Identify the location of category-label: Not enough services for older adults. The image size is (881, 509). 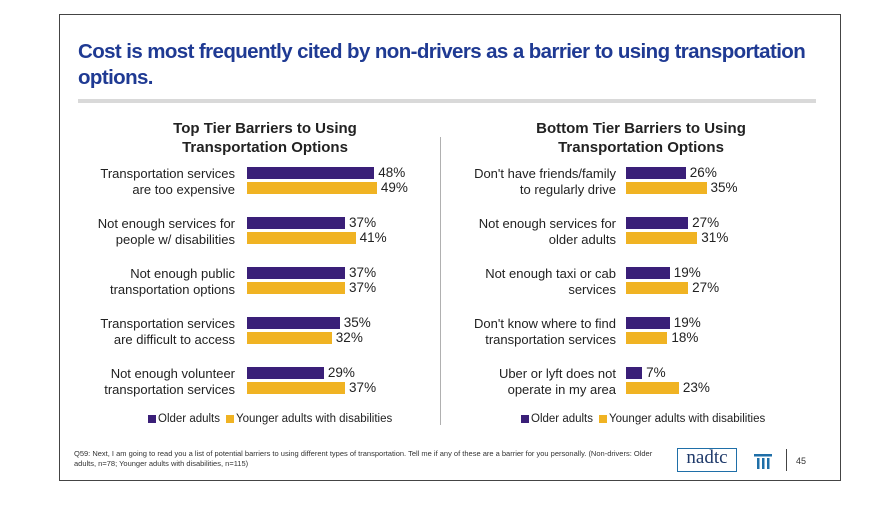
(528, 232).